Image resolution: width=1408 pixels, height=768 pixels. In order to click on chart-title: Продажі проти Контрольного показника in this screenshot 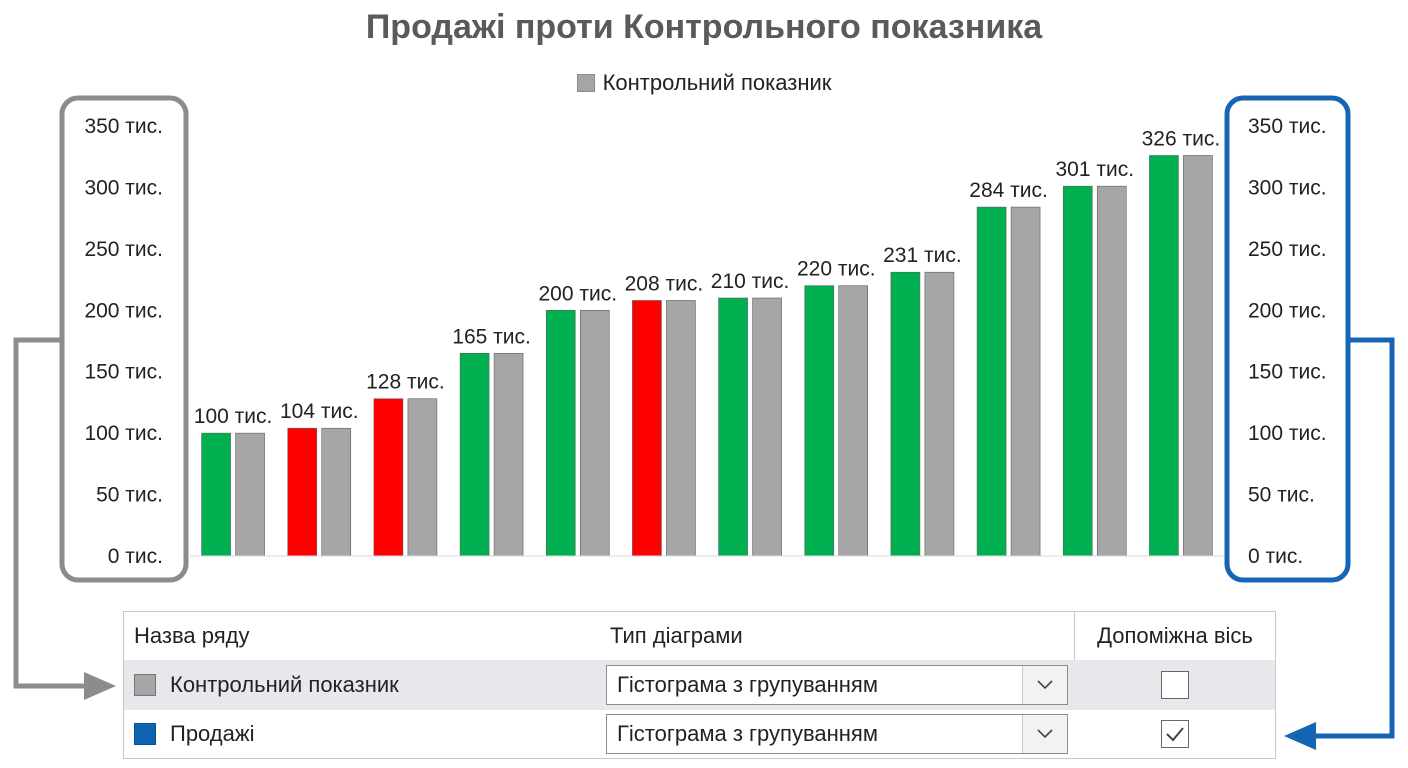, I will do `click(704, 27)`.